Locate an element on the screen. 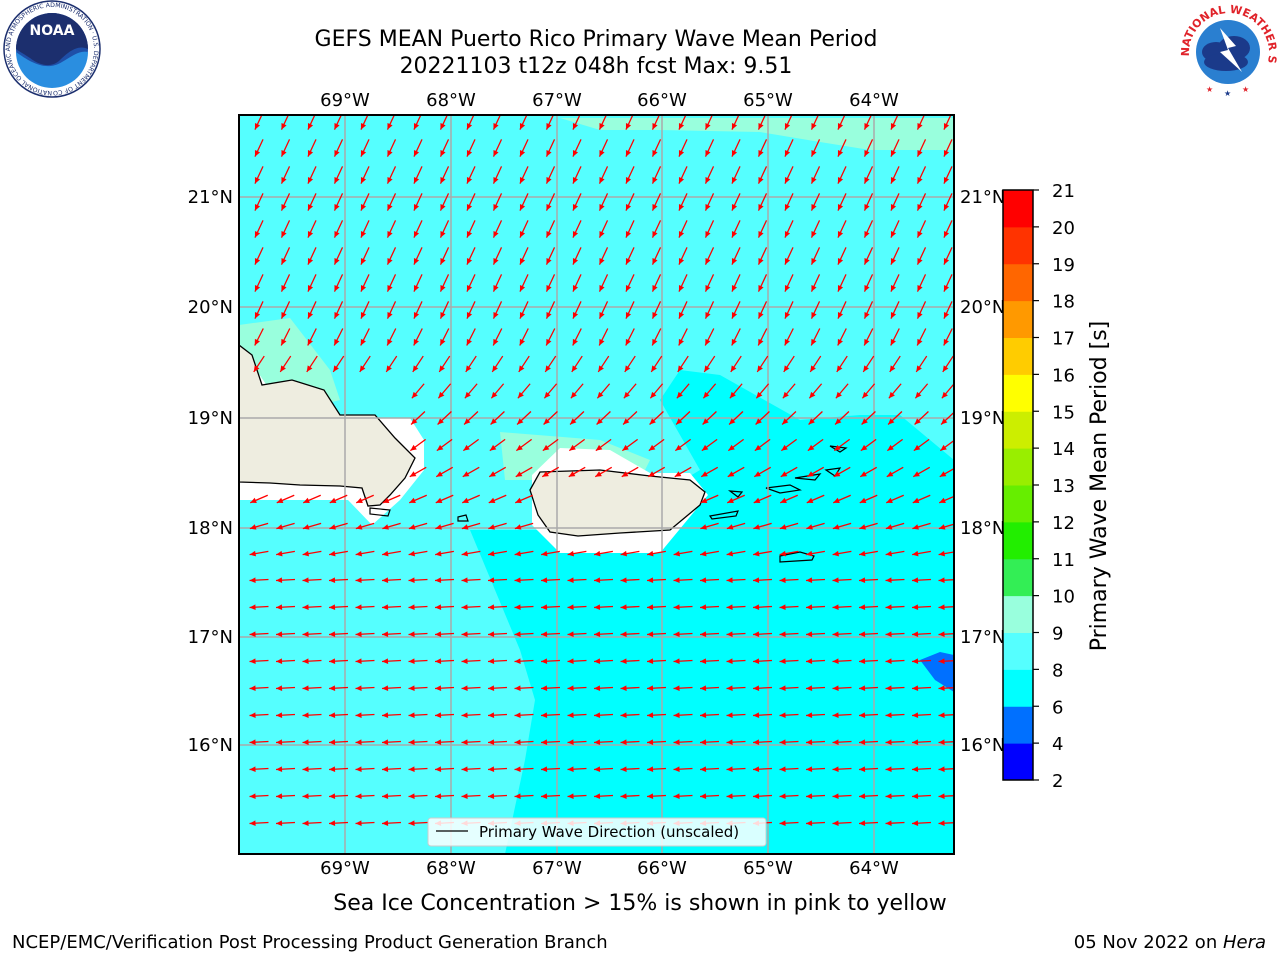 Image resolution: width=1280 pixels, height=960 pixels. colorbar-tick-label: 6 is located at coordinates (1057, 707).